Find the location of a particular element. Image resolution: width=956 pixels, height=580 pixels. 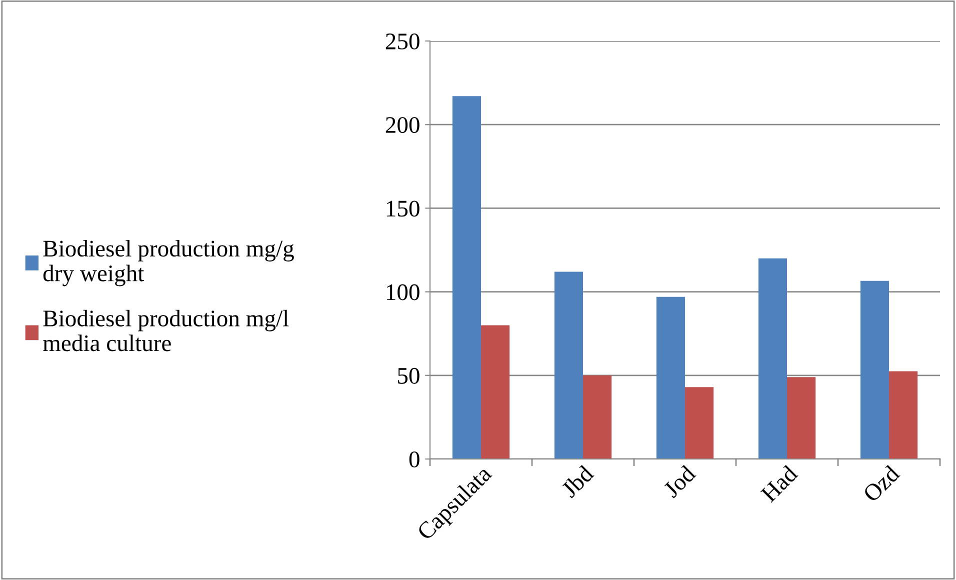

x-tick-label: Had is located at coordinates (779, 483).